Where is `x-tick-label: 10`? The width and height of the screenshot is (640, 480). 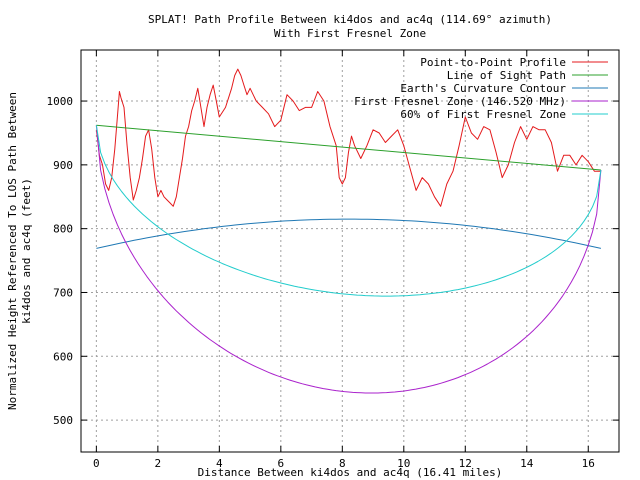
x-tick-label: 10 is located at coordinates (403, 463).